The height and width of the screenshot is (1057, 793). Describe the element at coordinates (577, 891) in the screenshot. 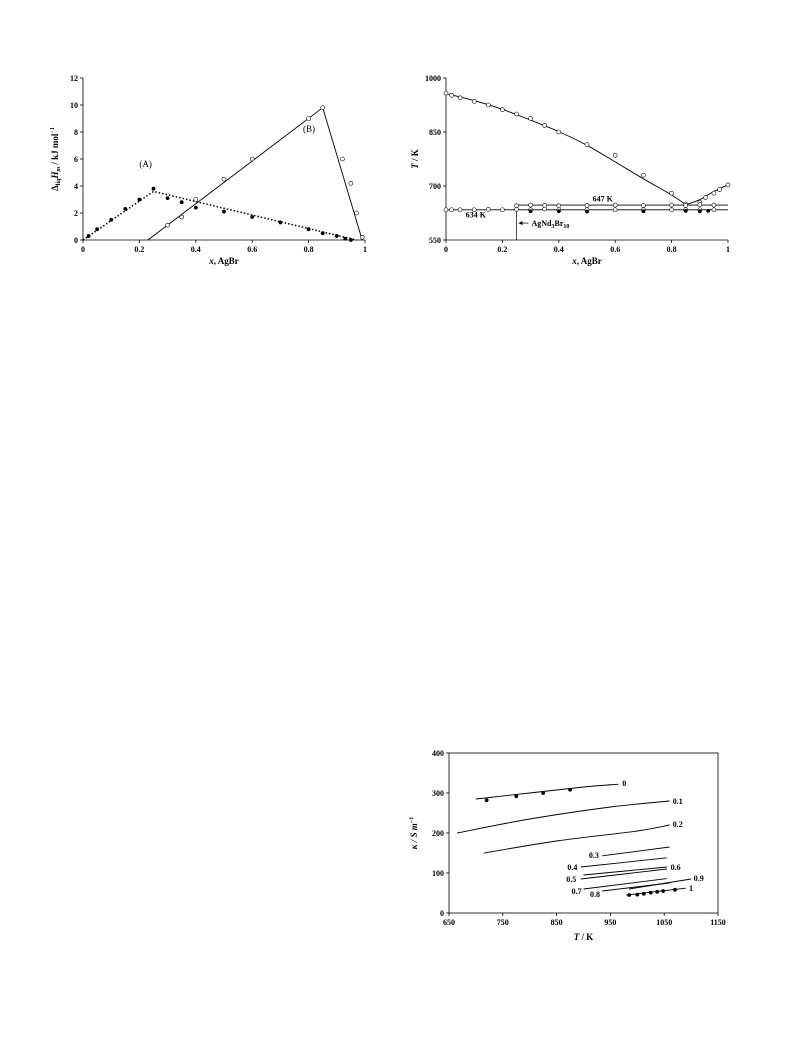

I see `composition-label: 0.7` at that location.